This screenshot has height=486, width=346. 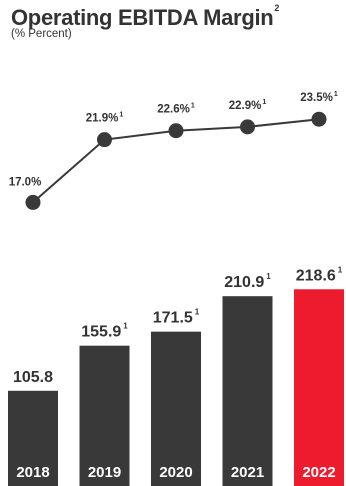 I want to click on bar-value-label-2019: 155.9 1, so click(x=104, y=331).